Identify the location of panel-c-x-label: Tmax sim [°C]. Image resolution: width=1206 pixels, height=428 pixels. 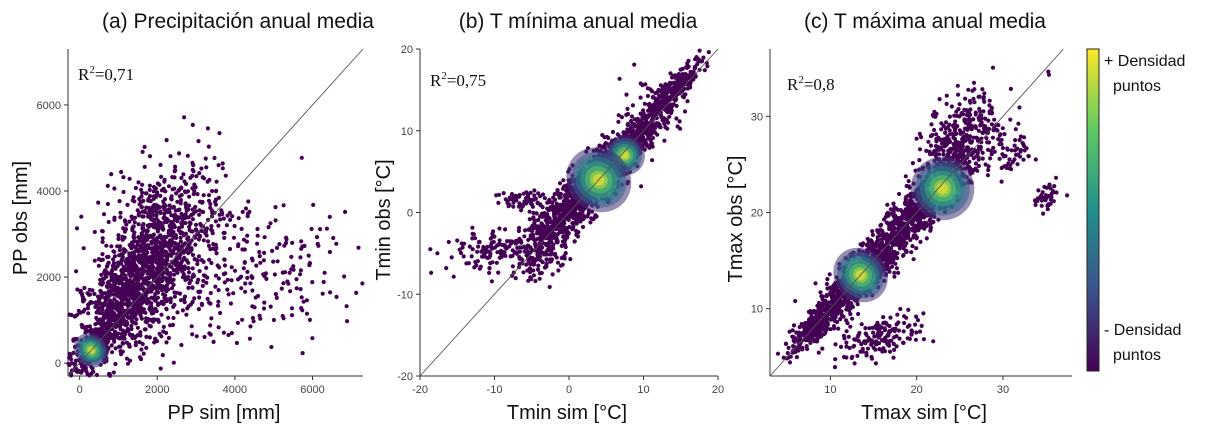
(924, 413).